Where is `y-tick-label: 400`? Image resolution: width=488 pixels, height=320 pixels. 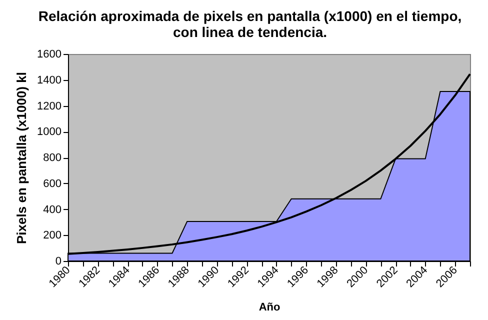 y-tick-label: 400 is located at coordinates (52, 210).